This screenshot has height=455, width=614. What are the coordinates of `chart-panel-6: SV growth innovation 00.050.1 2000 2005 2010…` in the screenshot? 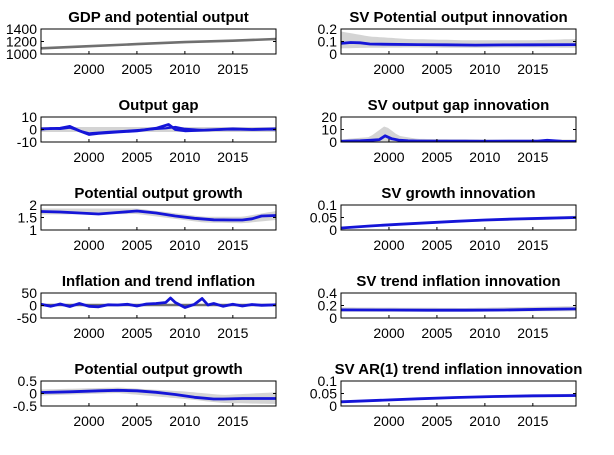 It's located at (443, 219).